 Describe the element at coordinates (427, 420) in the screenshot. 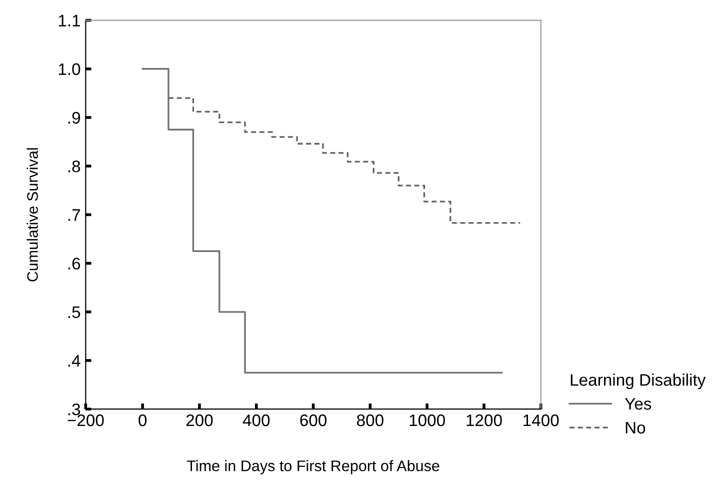

I see `x-tick-label: 1000` at that location.